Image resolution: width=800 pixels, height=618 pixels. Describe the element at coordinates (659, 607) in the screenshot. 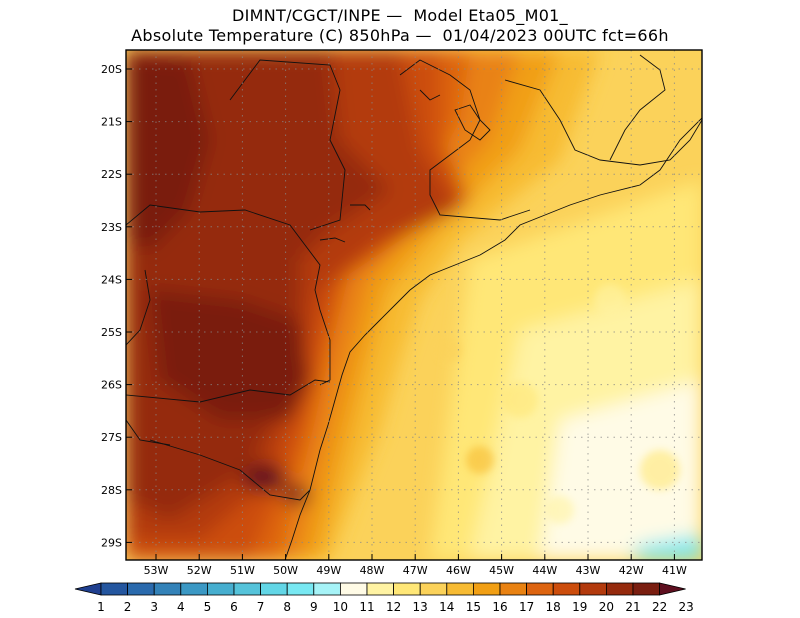

I see `colorbar-label: 22` at that location.